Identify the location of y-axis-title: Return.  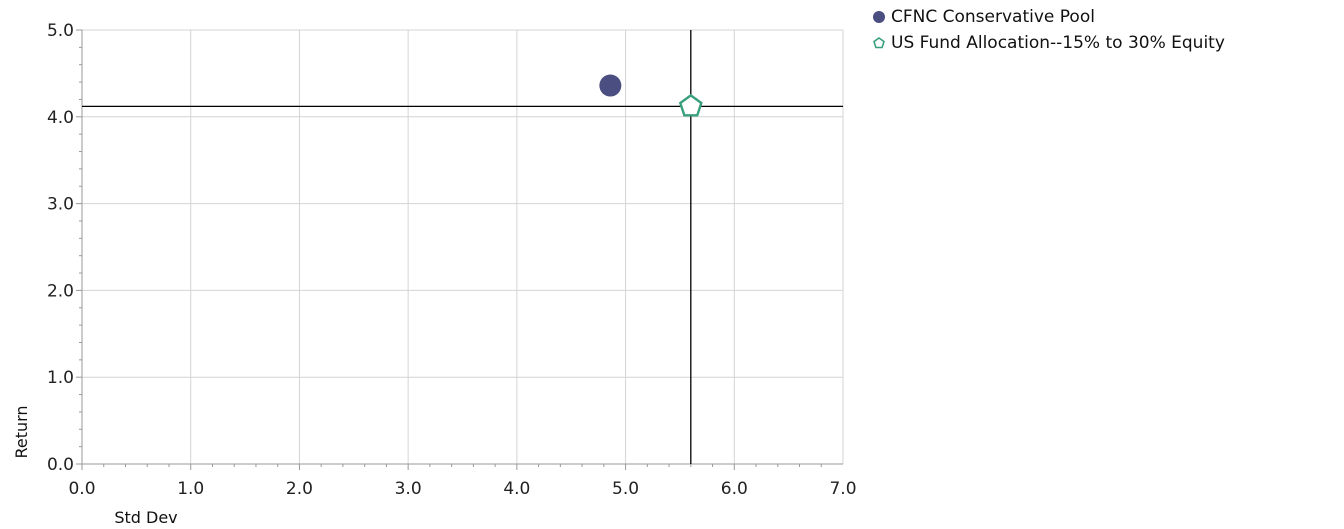
(21, 431).